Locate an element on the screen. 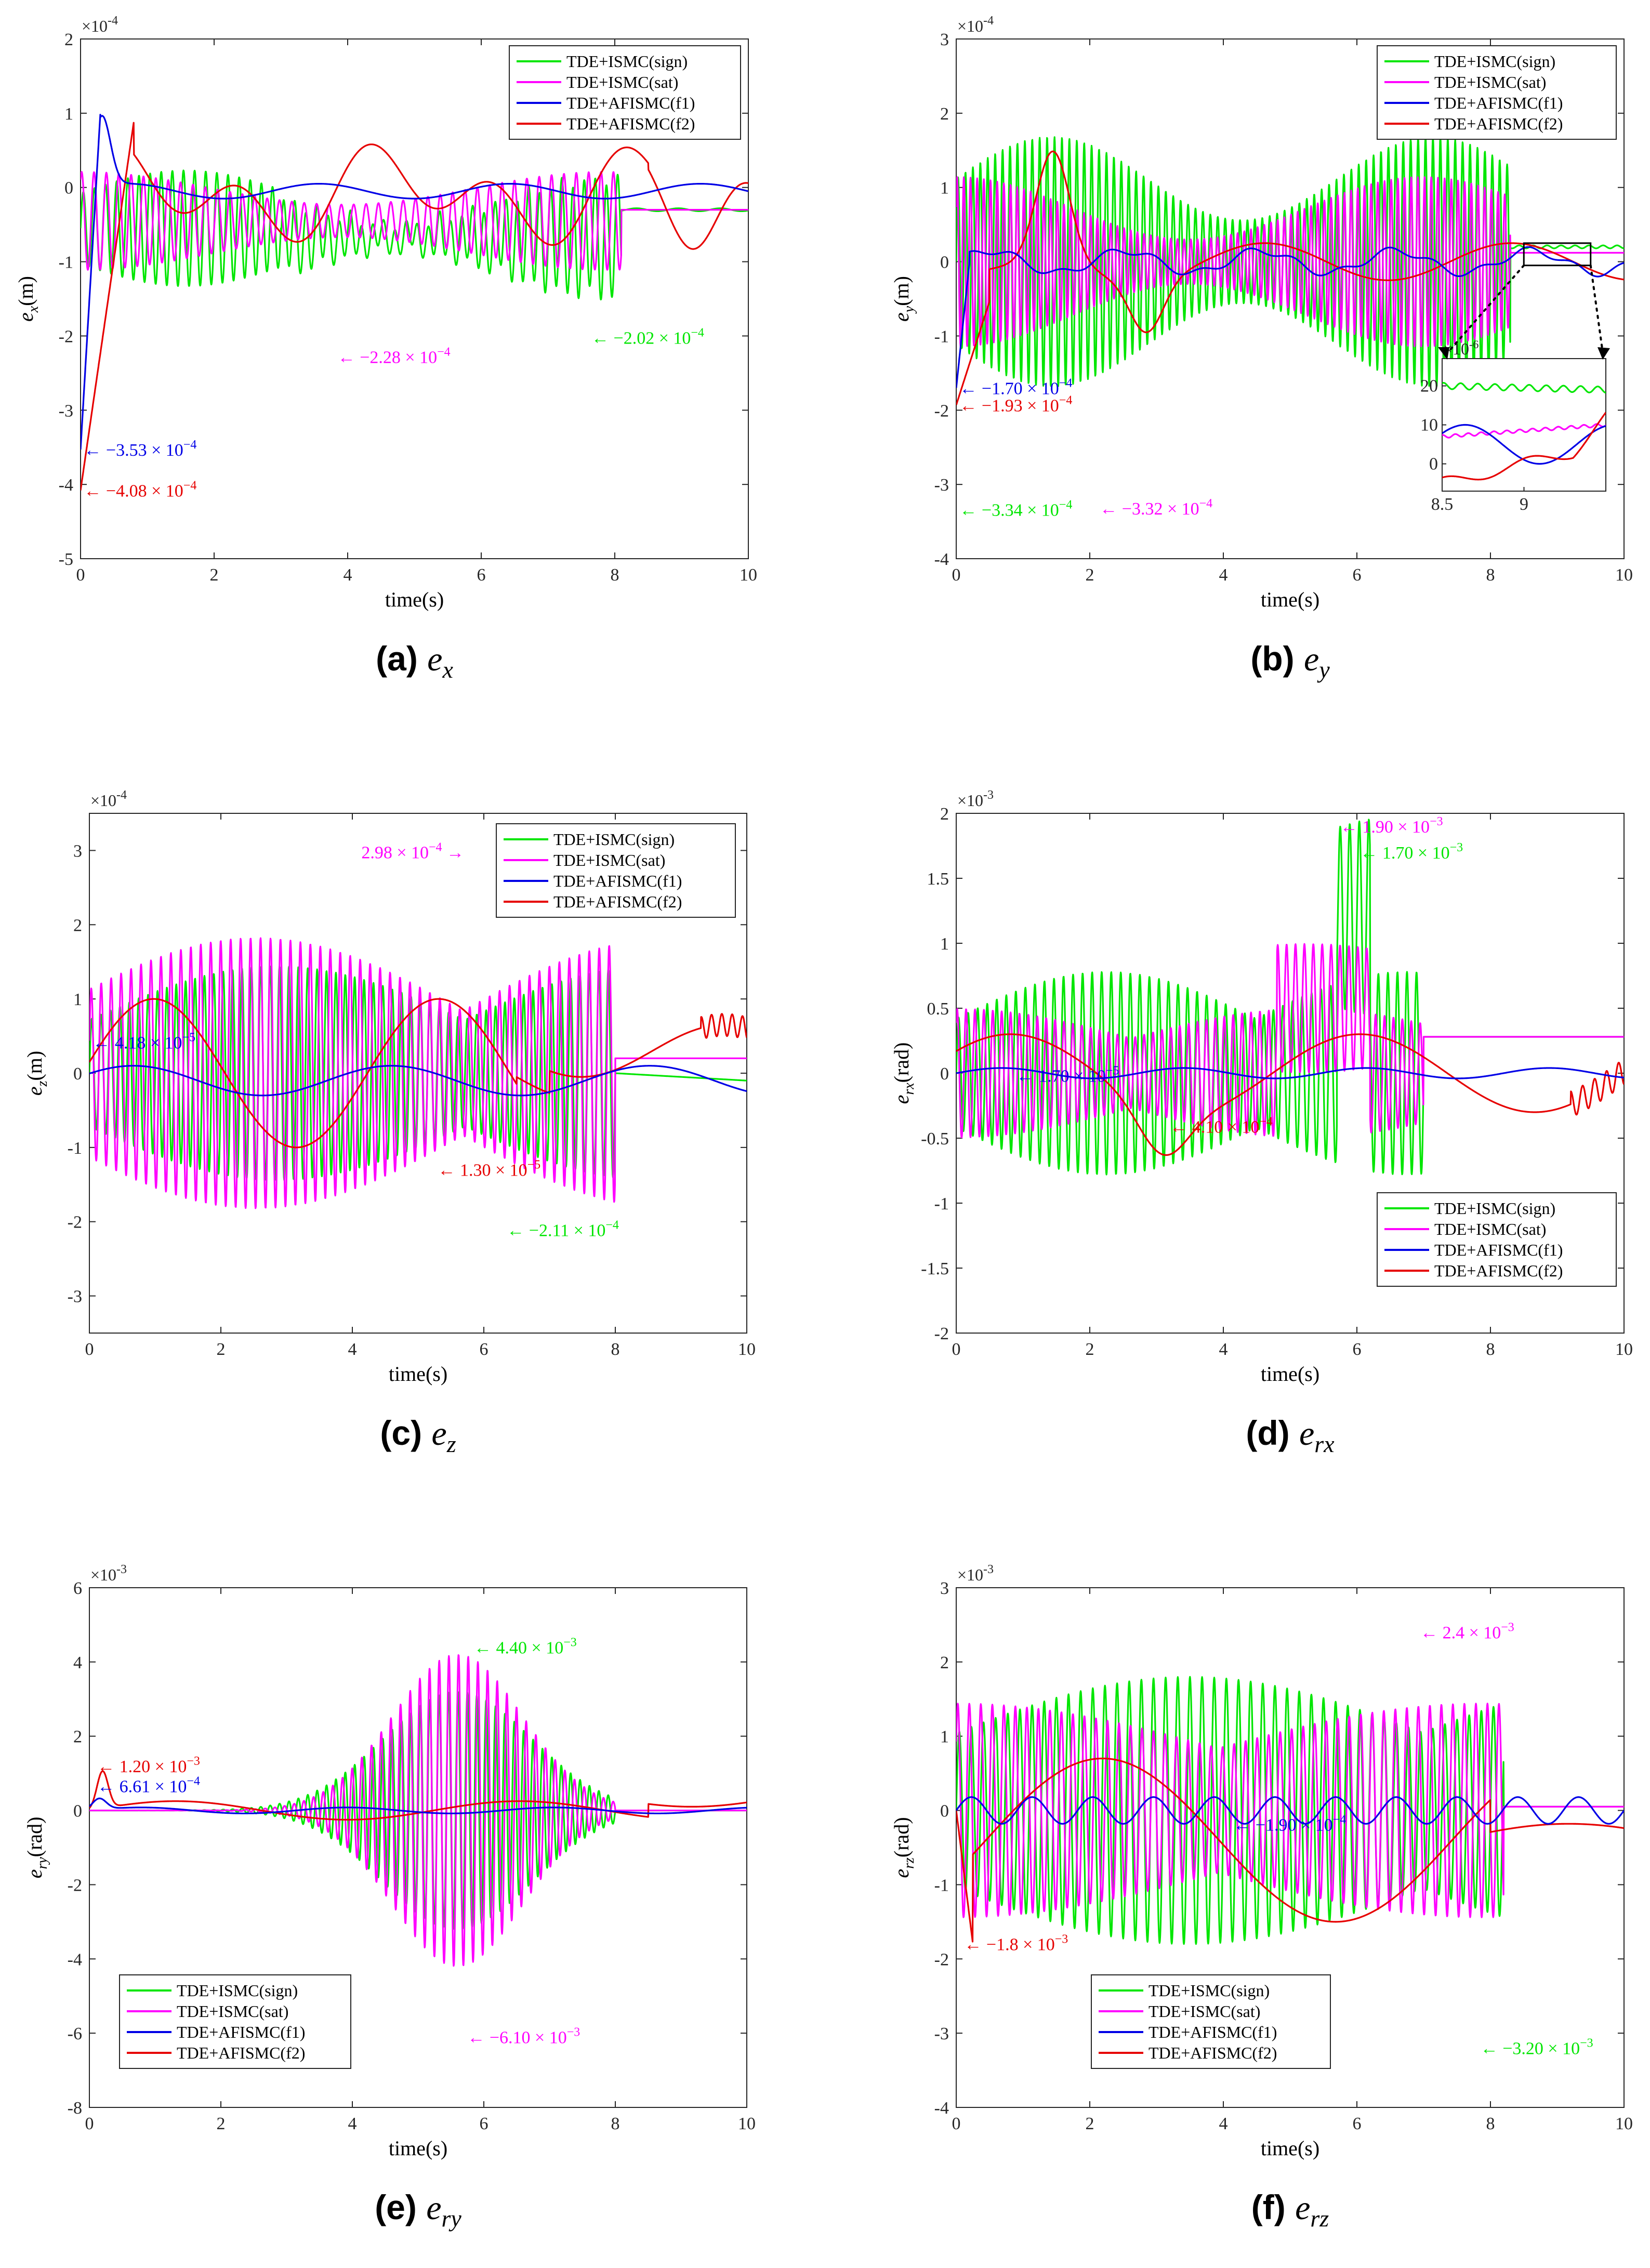 The image size is (1650, 2268). panel-c-series-tde-afismc-f2- is located at coordinates (418, 1073).